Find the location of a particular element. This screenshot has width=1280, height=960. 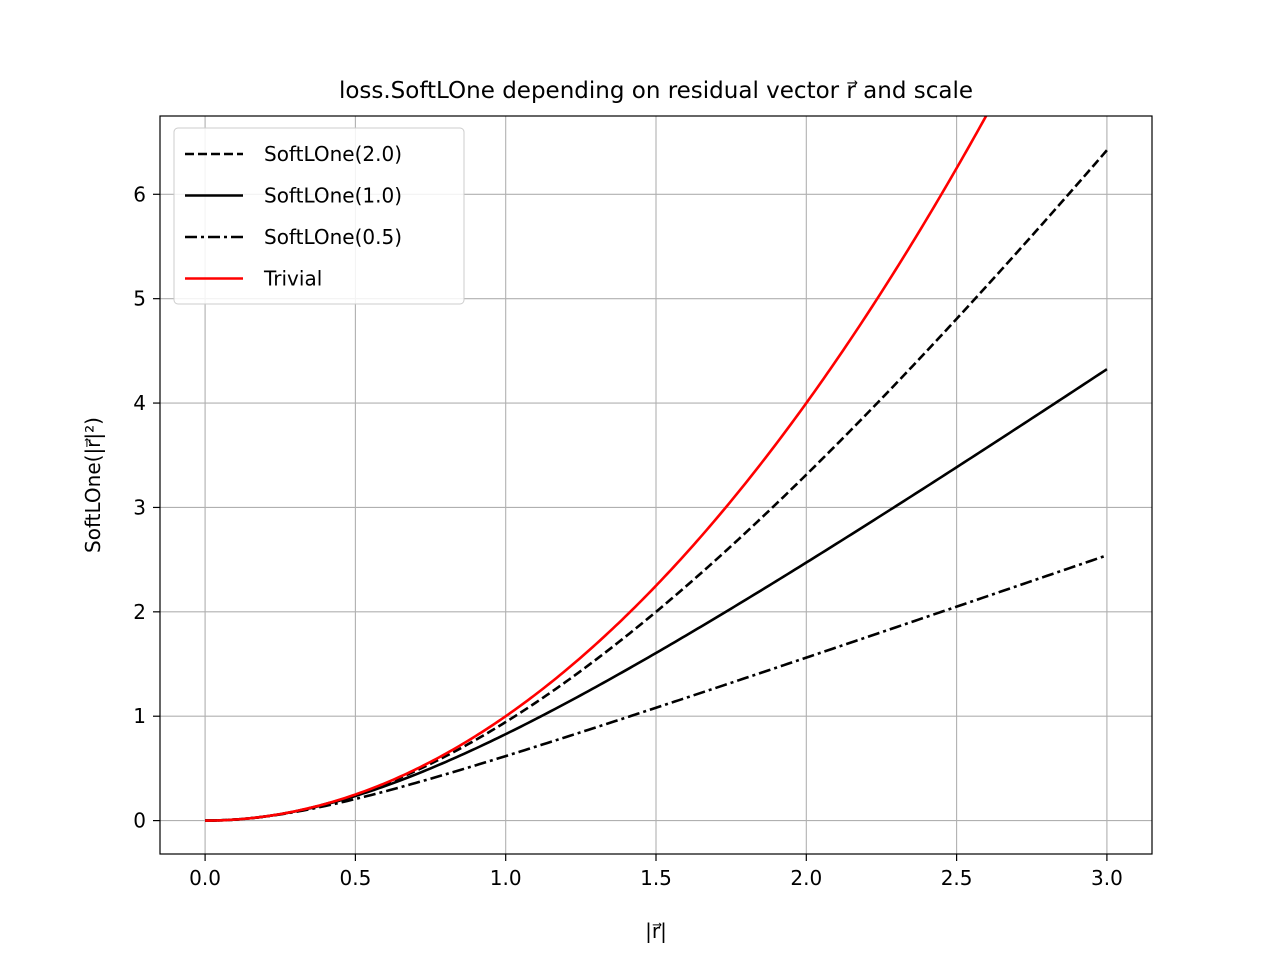

y-tick-label: 4 is located at coordinates (139, 403).